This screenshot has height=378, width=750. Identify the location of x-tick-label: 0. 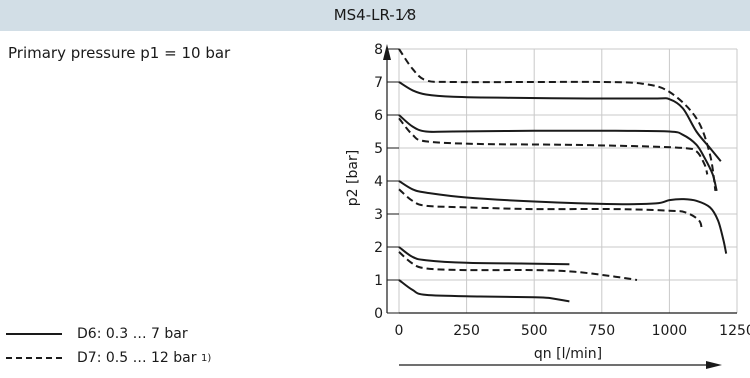
(399, 331).